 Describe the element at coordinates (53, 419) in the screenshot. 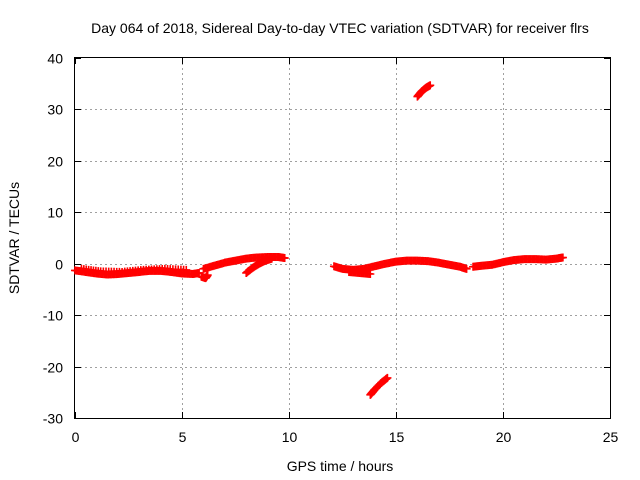

I see `y-tick-label: -30` at that location.